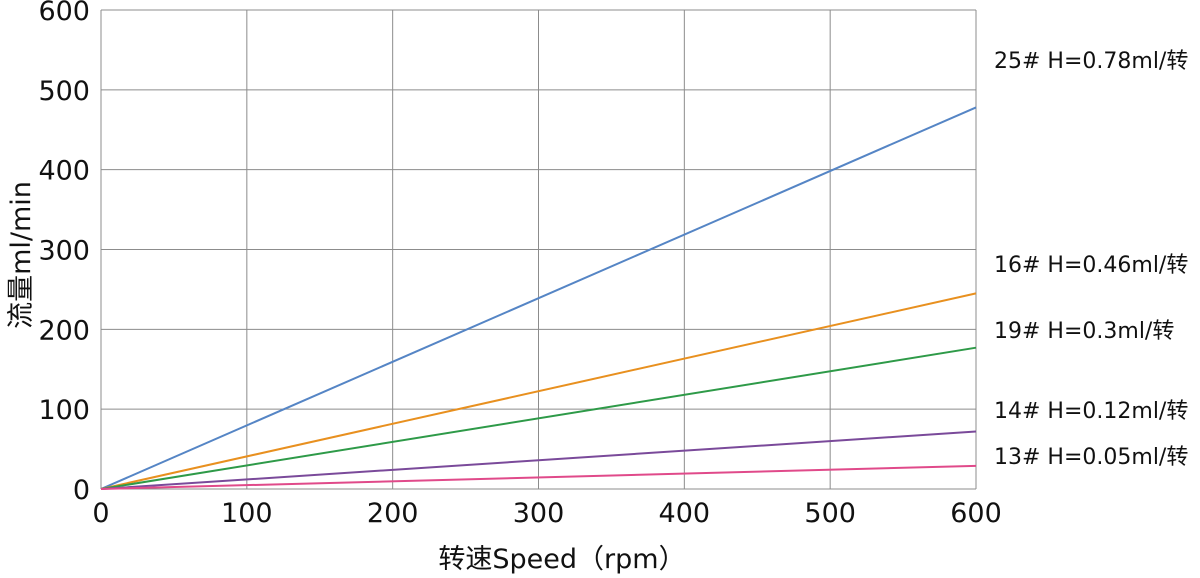 The width and height of the screenshot is (1200, 578). What do you see at coordinates (100, 513) in the screenshot?
I see `x-tick-label: 0` at bounding box center [100, 513].